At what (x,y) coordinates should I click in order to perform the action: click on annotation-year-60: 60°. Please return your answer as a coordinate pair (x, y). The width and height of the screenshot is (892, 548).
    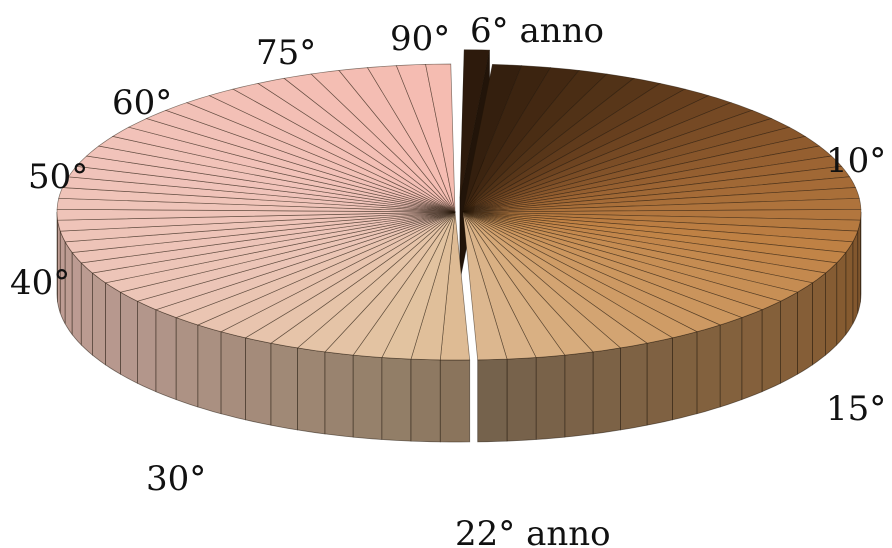
    Looking at the image, I should click on (142, 103).